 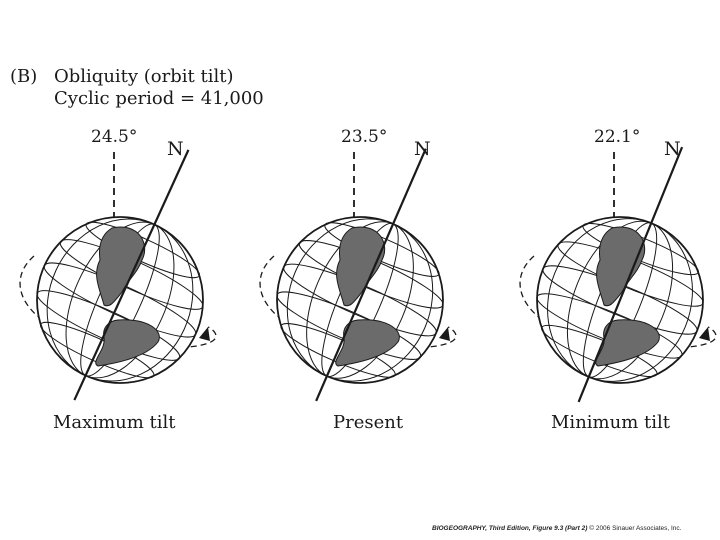 What do you see at coordinates (144, 76) in the screenshot?
I see `figure-title: Obliquity (orbit tilt)` at bounding box center [144, 76].